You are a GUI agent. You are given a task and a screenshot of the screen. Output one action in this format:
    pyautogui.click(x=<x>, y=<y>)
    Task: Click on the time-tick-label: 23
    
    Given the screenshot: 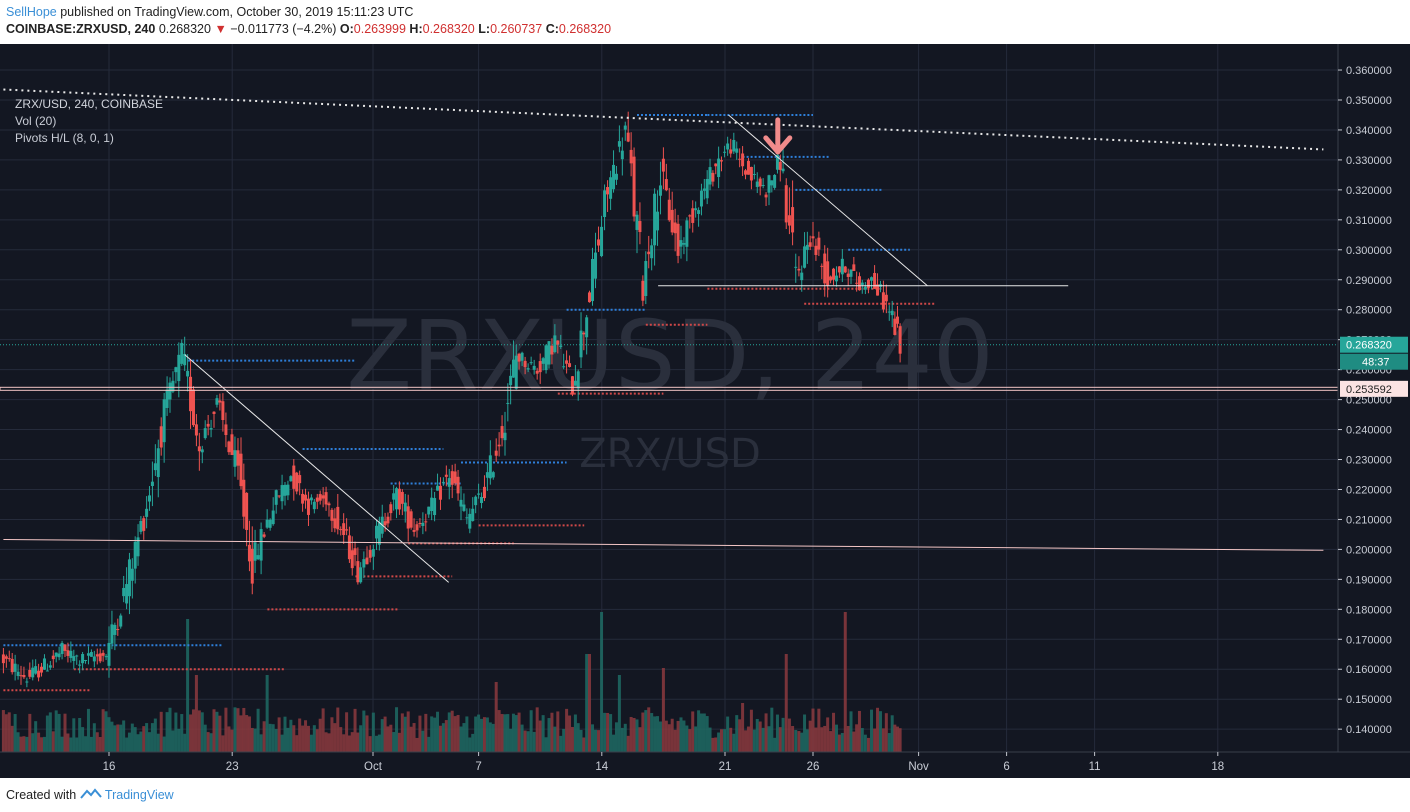 What is the action you would take?
    pyautogui.click(x=232, y=767)
    